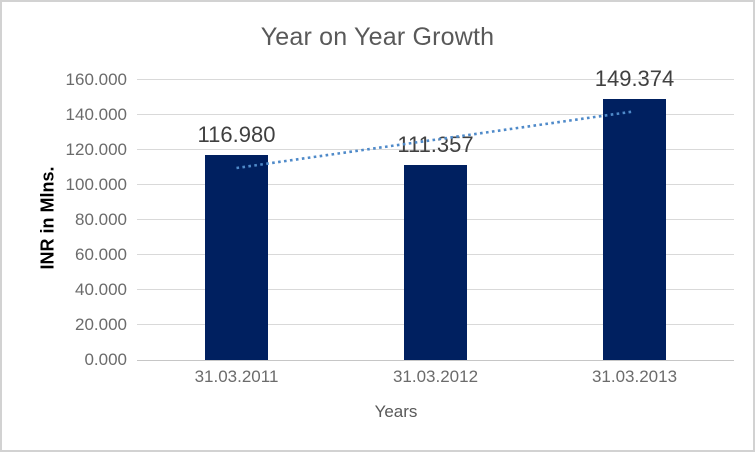 This screenshot has width=755, height=452. What do you see at coordinates (435, 145) in the screenshot?
I see `data-label-31.03.2012: 111.357` at bounding box center [435, 145].